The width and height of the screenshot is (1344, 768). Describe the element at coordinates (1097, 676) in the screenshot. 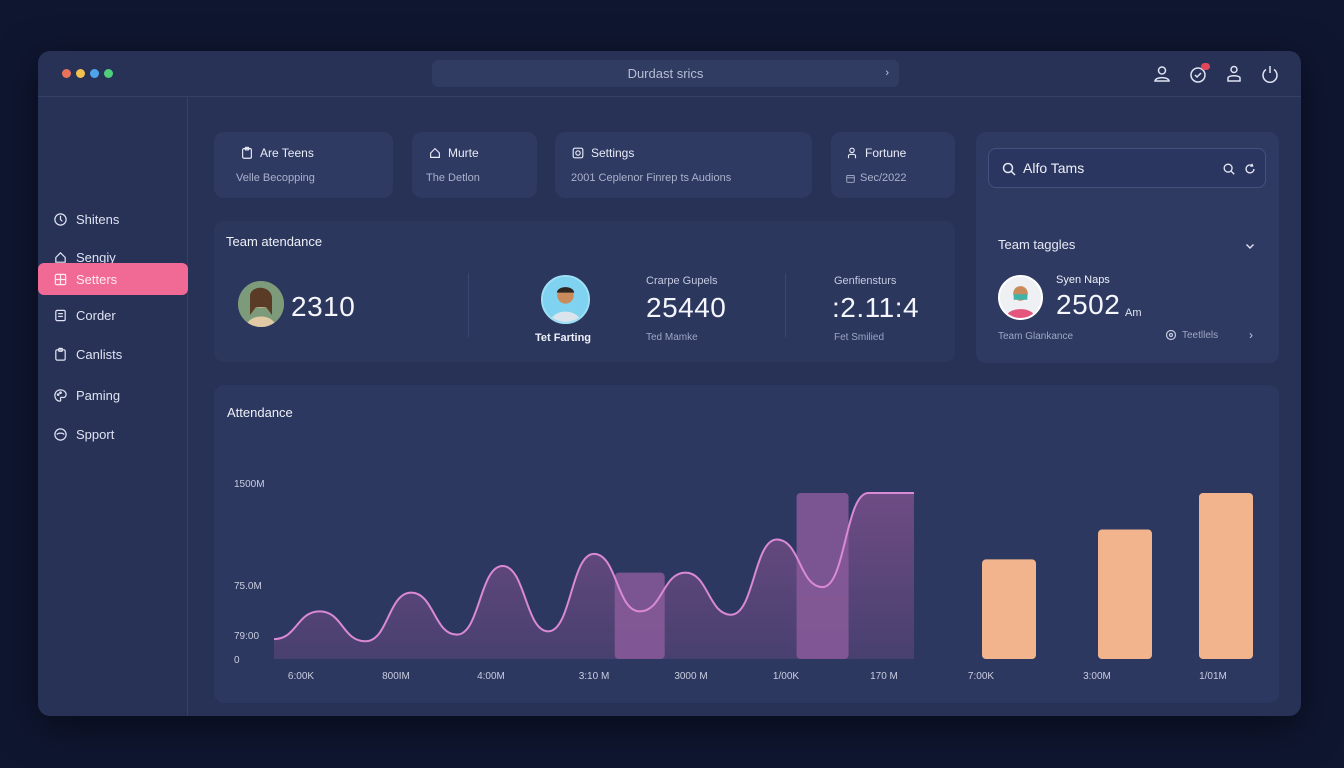

I see `x-tick-label: 3:00M` at that location.